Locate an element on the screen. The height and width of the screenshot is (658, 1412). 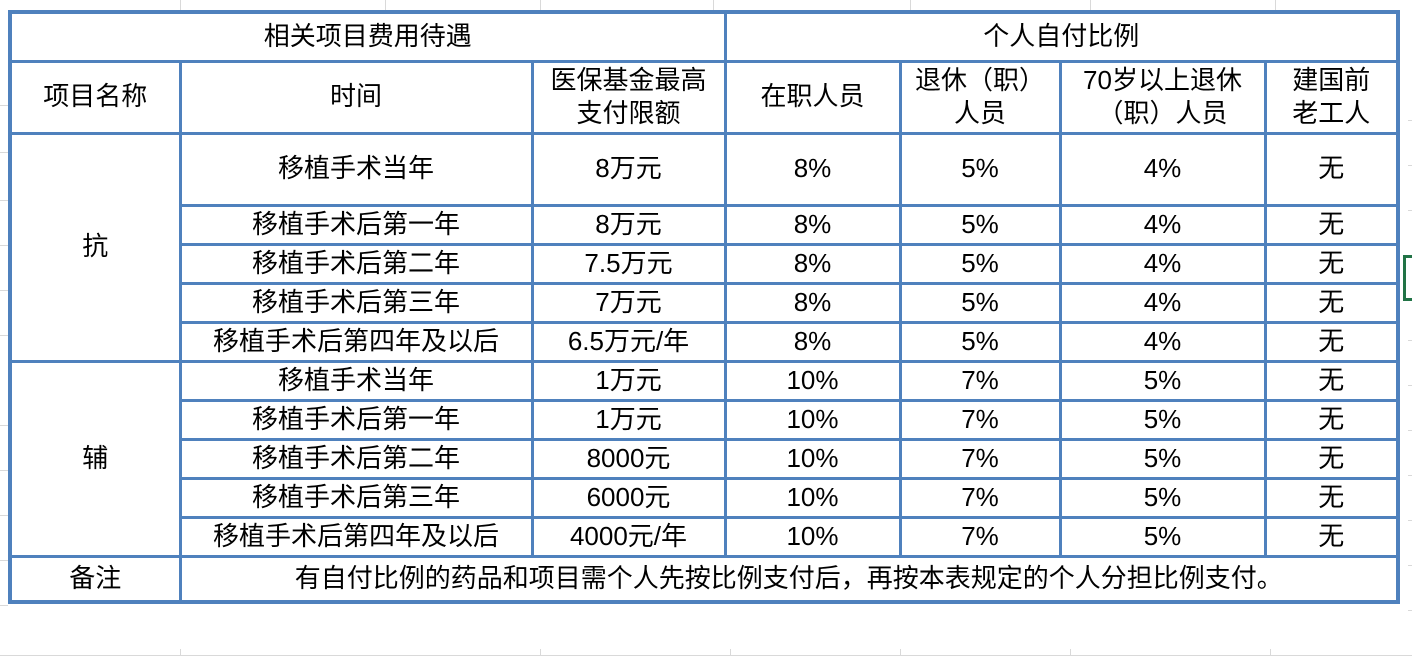
limit-cell: 8000元 is located at coordinates (628, 458).